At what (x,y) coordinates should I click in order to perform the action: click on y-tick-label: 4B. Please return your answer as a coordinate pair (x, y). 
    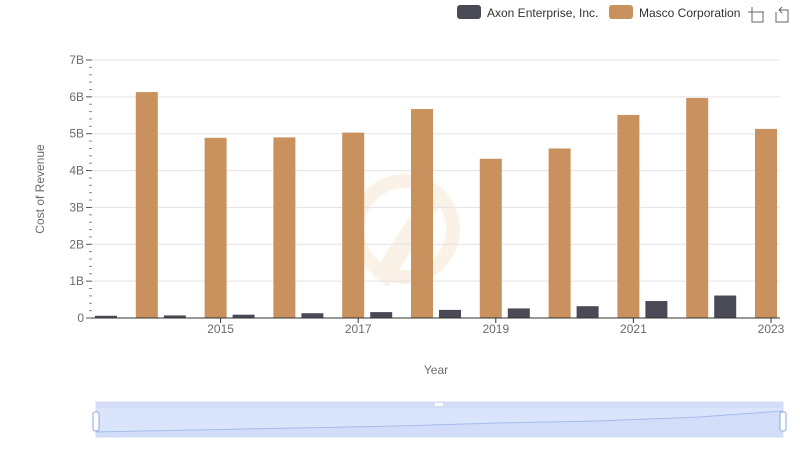
    Looking at the image, I should click on (76, 171).